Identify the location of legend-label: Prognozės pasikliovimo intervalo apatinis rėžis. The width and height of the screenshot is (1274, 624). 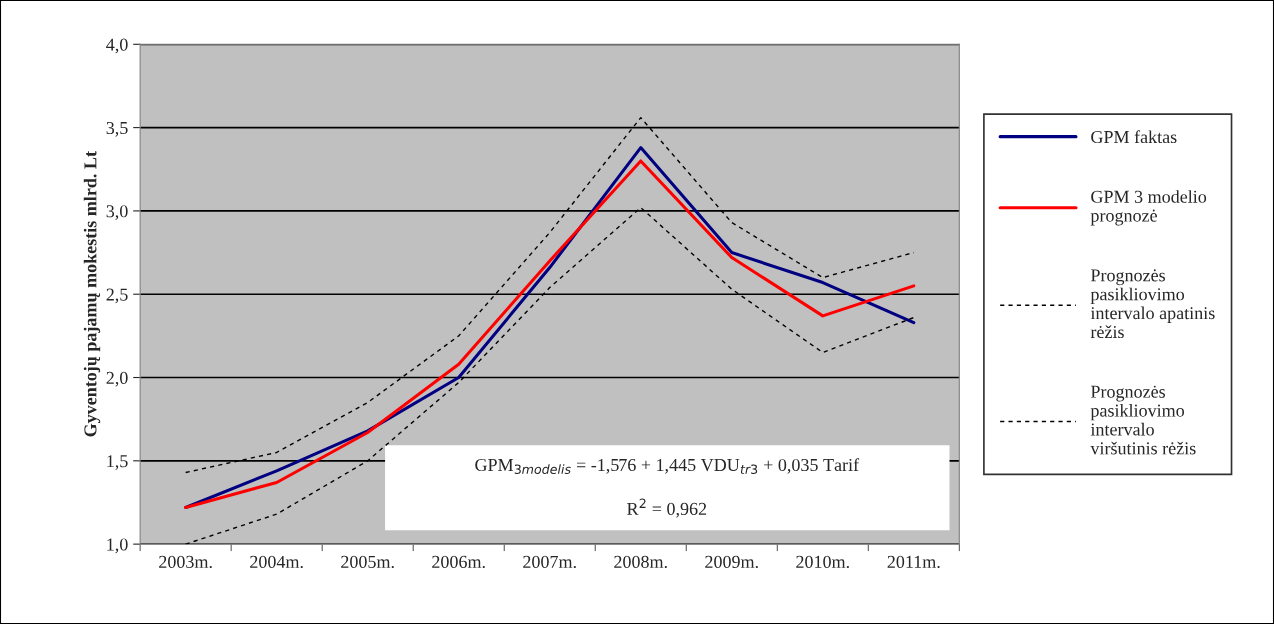
(1152, 304).